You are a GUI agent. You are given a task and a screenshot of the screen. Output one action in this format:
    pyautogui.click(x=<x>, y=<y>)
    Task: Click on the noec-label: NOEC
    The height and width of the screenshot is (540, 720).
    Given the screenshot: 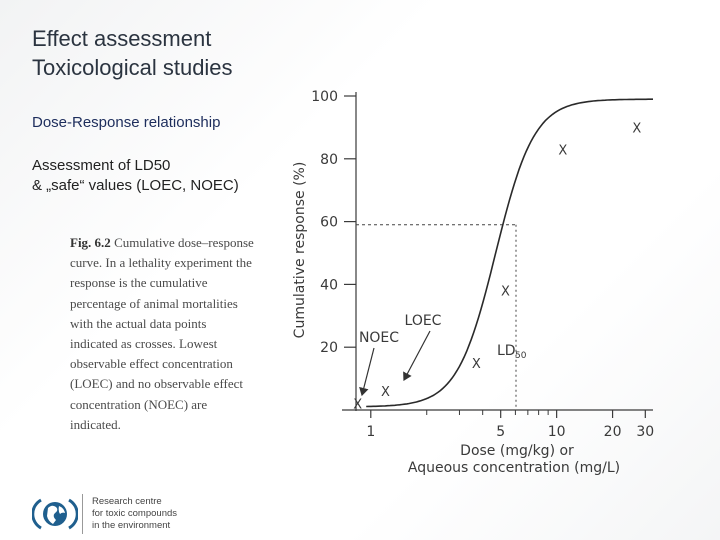 What is the action you would take?
    pyautogui.click(x=379, y=338)
    